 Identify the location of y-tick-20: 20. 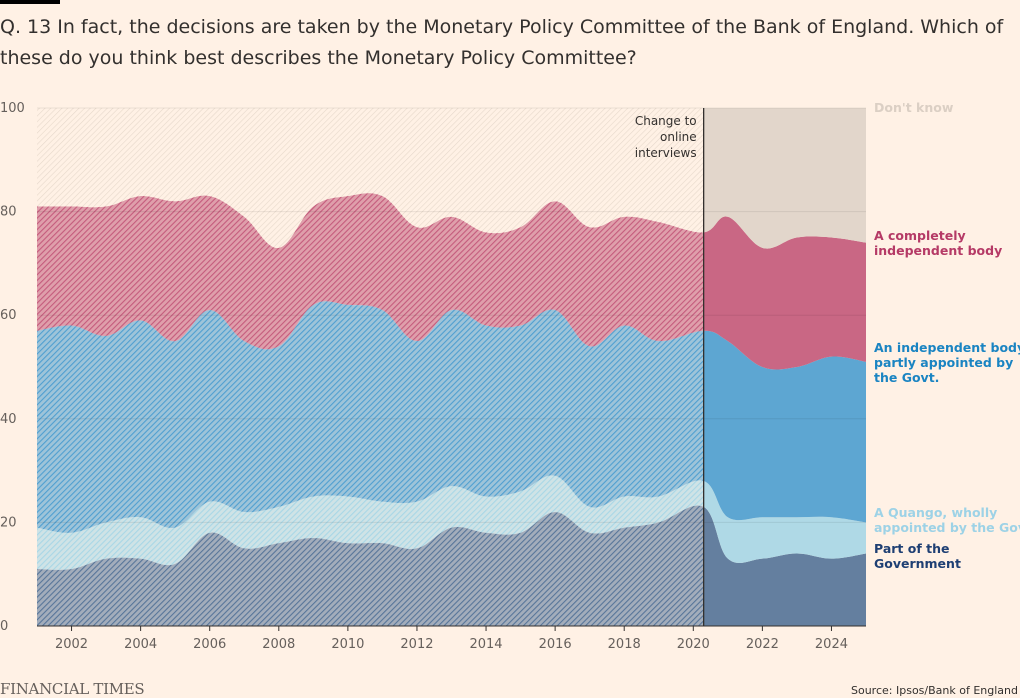
(8, 522).